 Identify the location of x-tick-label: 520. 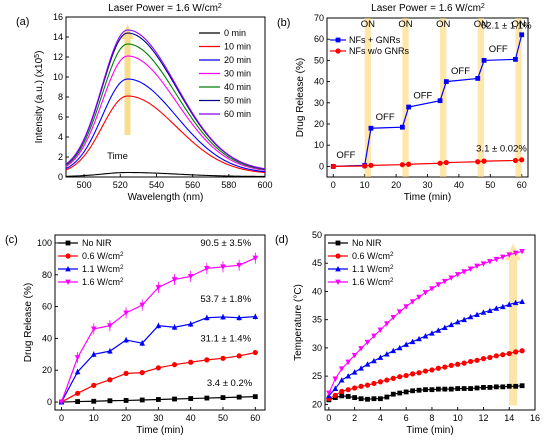
(120, 185).